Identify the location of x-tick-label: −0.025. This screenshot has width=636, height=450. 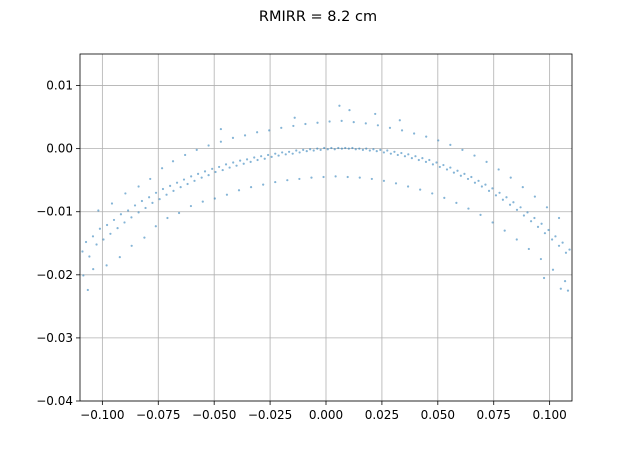
(270, 415).